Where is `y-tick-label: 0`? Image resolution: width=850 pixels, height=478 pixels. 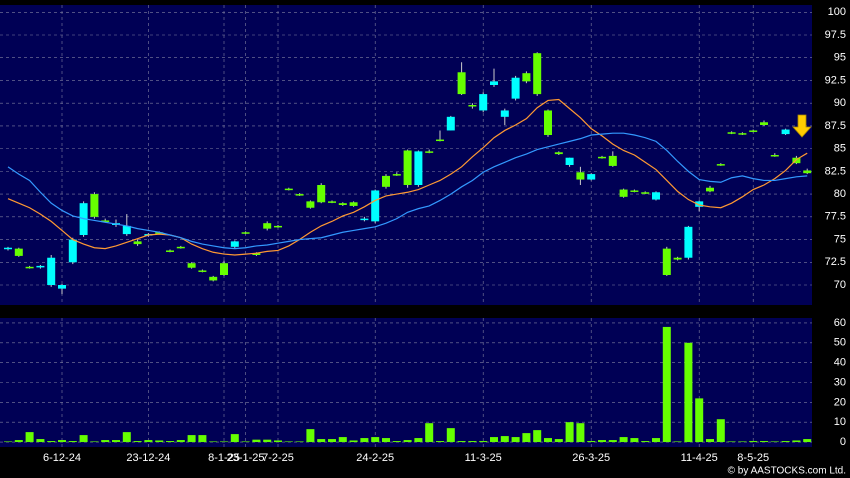 y-tick-label: 0 is located at coordinates (843, 442).